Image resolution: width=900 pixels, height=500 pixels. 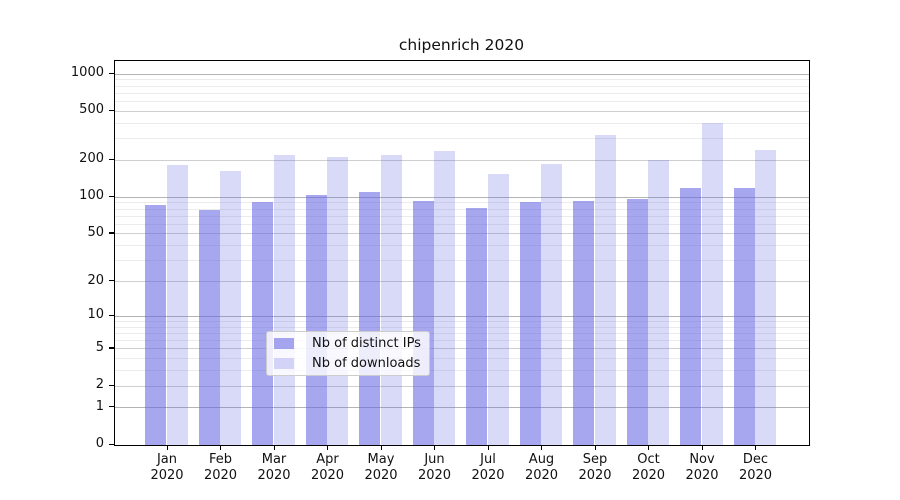 I want to click on bar-ips-jul, so click(x=477, y=326).